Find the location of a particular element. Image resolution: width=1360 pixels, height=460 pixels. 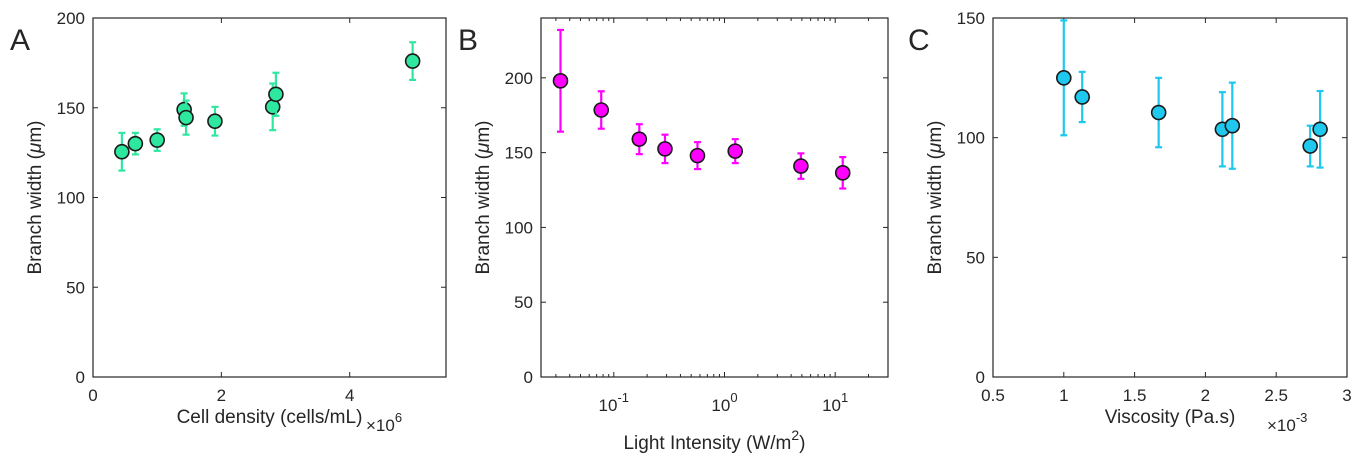

x-tick-exponent: 0 is located at coordinates (733, 397).